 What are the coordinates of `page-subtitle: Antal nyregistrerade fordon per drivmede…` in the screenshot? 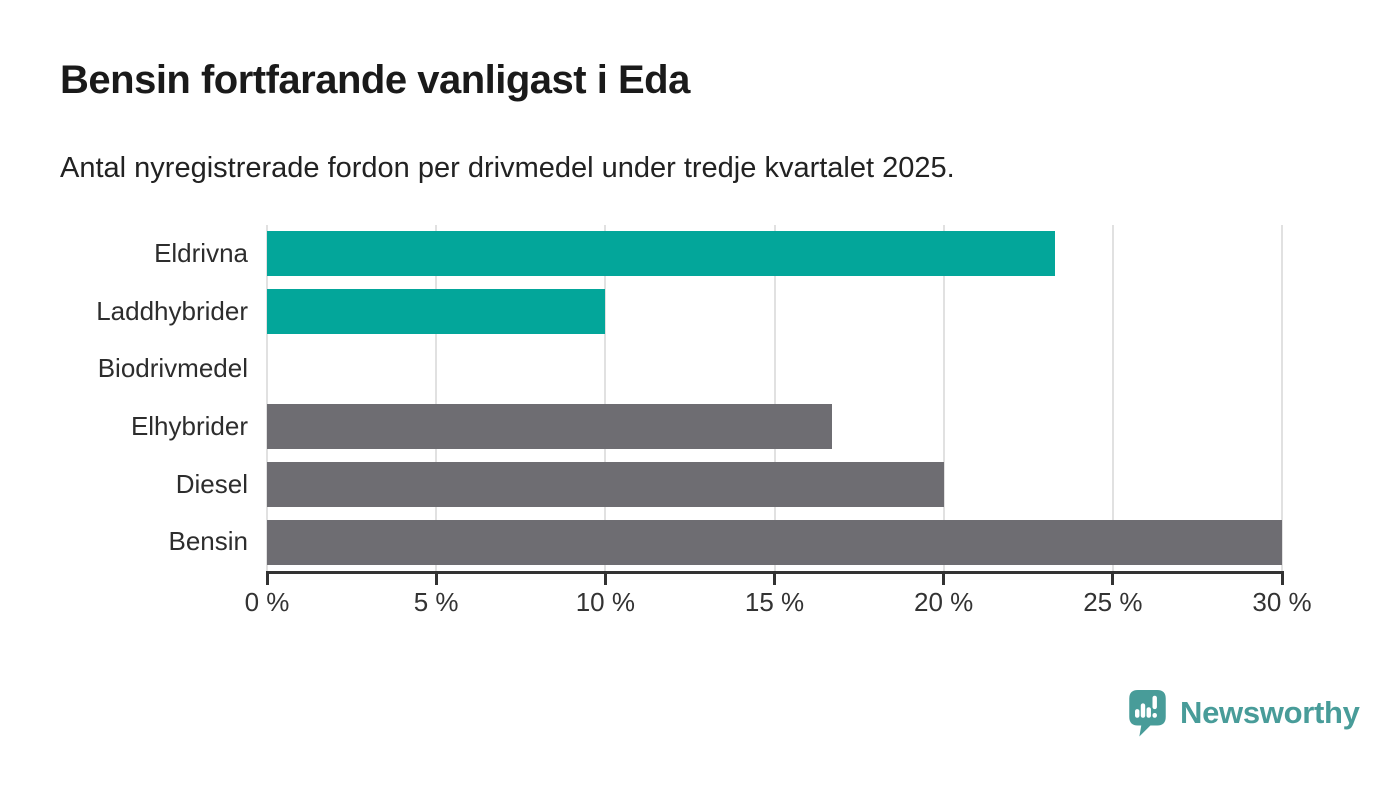 It's located at (507, 168).